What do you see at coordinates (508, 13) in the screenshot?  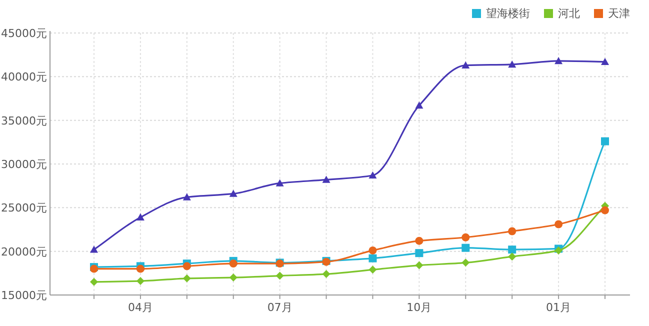 I see `legend-label: 望海楼街` at bounding box center [508, 13].